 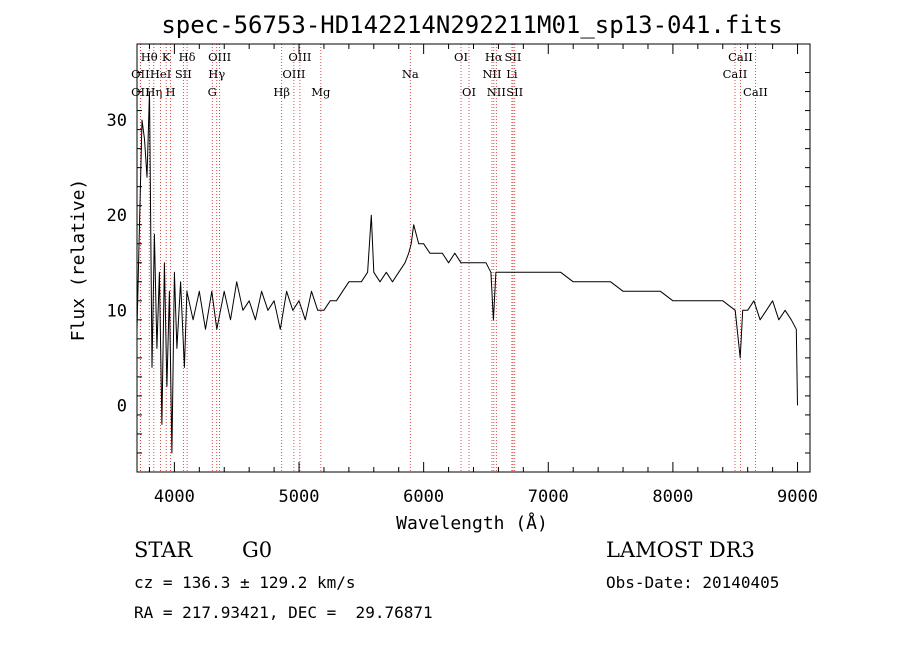 I want to click on object-class: STAR, so click(x=163, y=550).